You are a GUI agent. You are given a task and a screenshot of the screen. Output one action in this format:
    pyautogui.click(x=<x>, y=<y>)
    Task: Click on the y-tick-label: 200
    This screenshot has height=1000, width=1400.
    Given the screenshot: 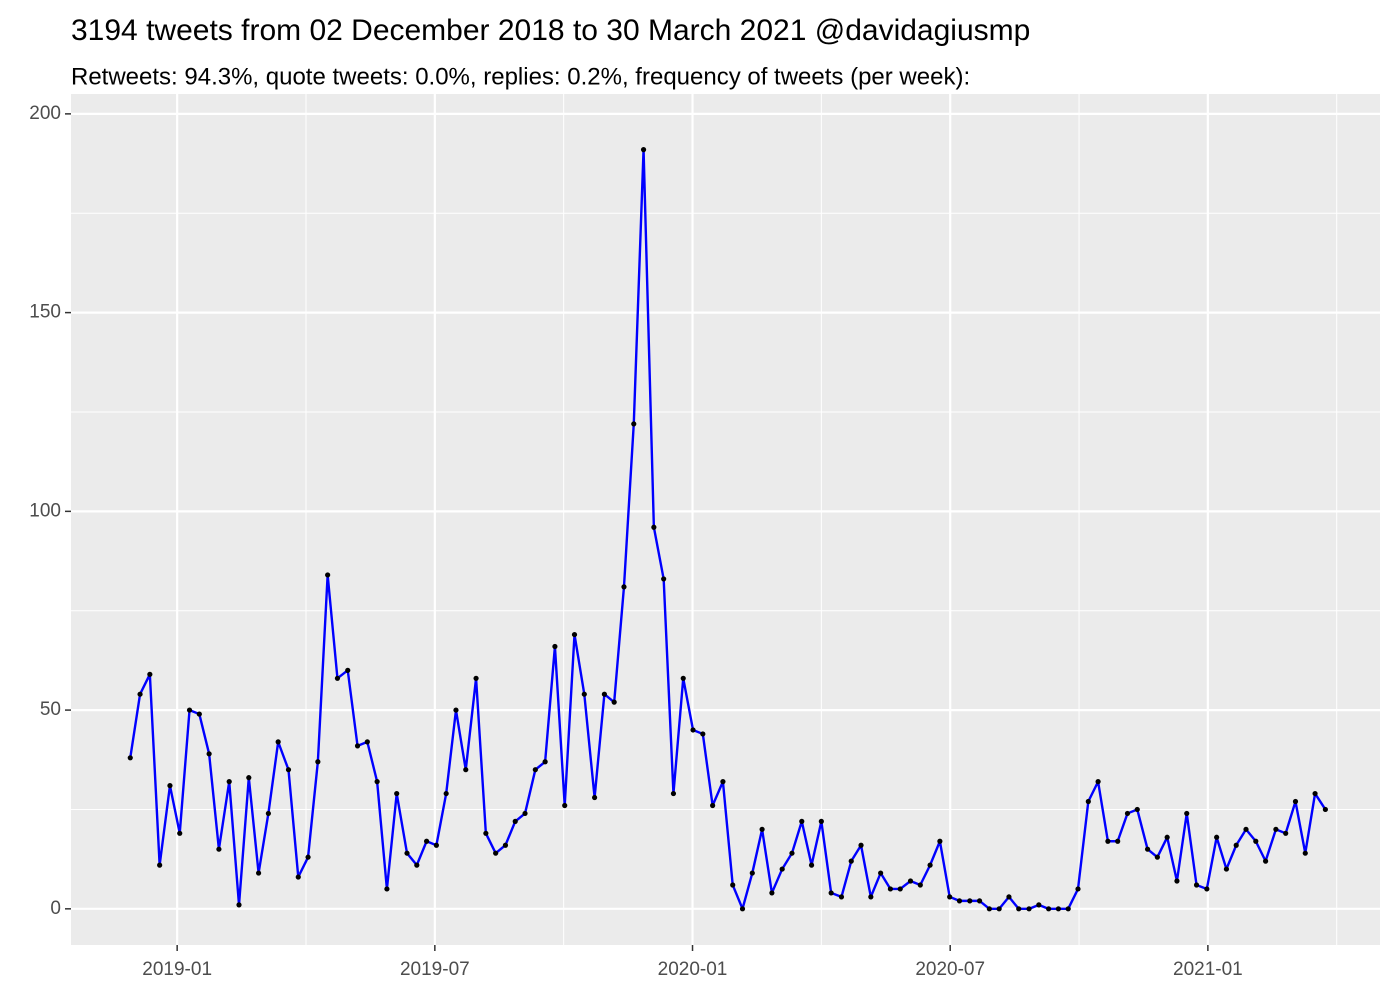 What is the action you would take?
    pyautogui.click(x=45, y=113)
    